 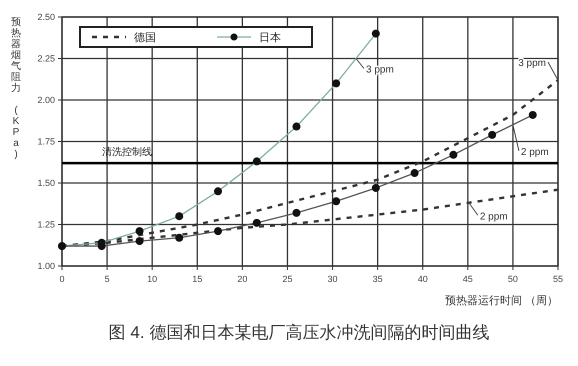 I want to click on y-tick-label: 2.00, so click(x=46, y=100).